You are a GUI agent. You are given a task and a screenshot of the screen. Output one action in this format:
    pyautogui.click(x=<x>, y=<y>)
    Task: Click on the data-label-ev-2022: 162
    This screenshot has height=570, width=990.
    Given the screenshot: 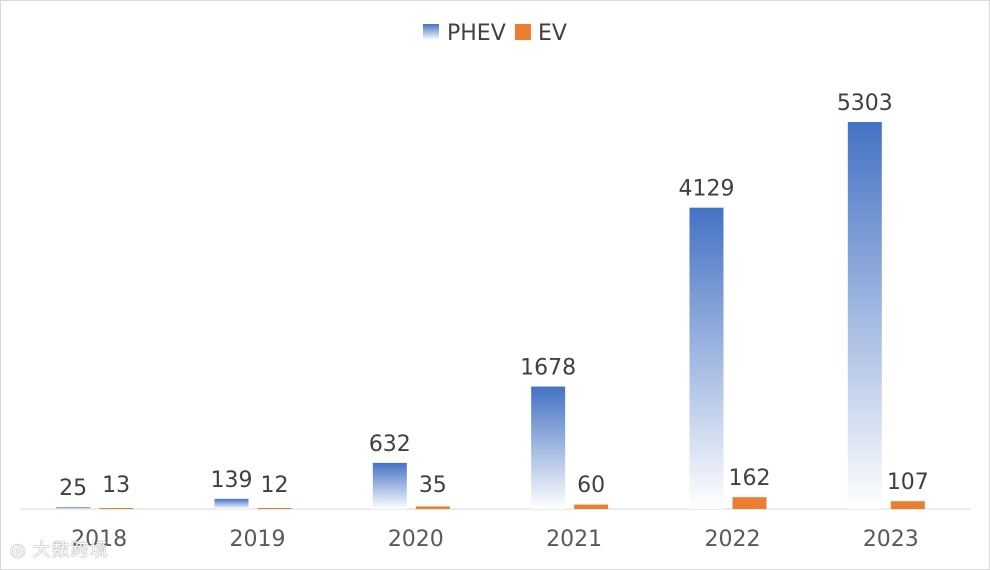 What is the action you would take?
    pyautogui.click(x=749, y=478)
    